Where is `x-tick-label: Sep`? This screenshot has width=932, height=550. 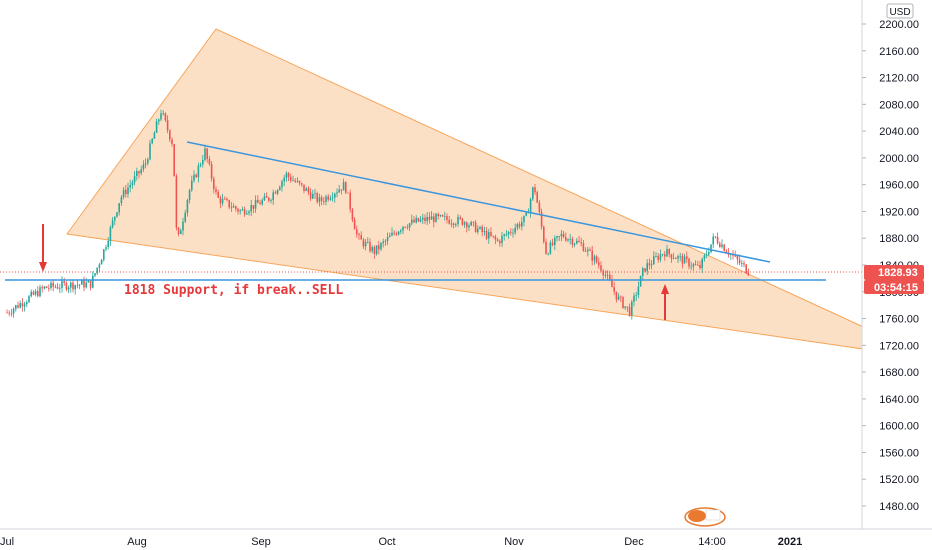
x-tick-label: Sep is located at coordinates (261, 542).